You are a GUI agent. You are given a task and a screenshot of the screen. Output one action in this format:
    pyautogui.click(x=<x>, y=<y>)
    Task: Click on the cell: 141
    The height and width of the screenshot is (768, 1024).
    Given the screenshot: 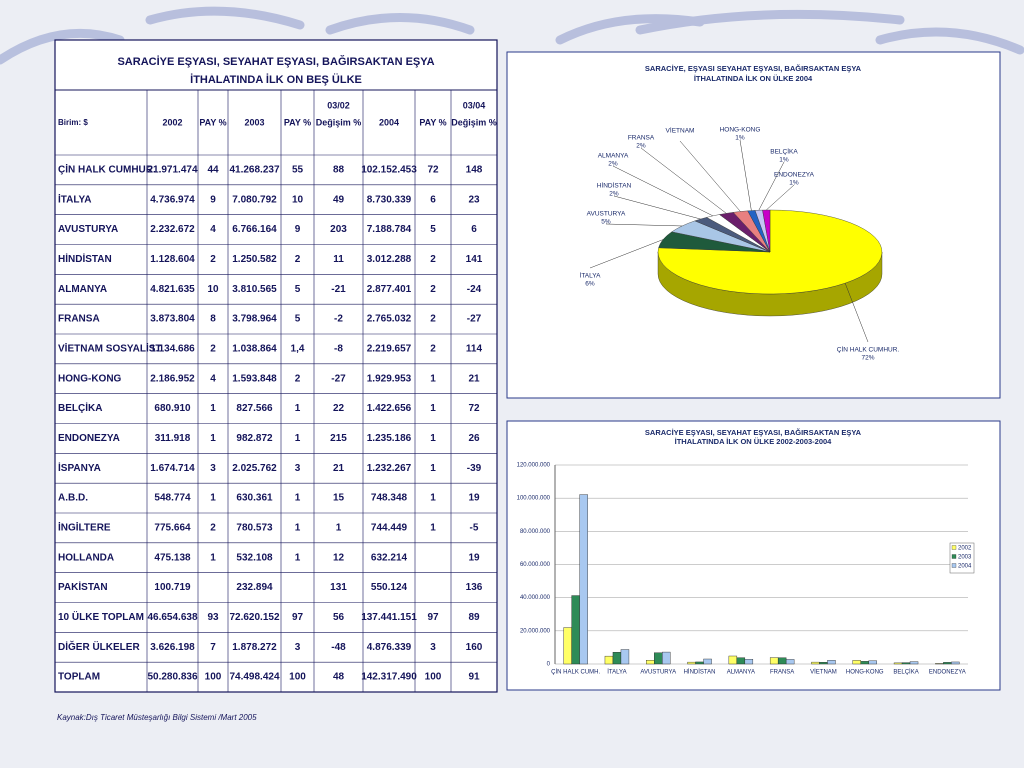 What is the action you would take?
    pyautogui.click(x=474, y=259)
    